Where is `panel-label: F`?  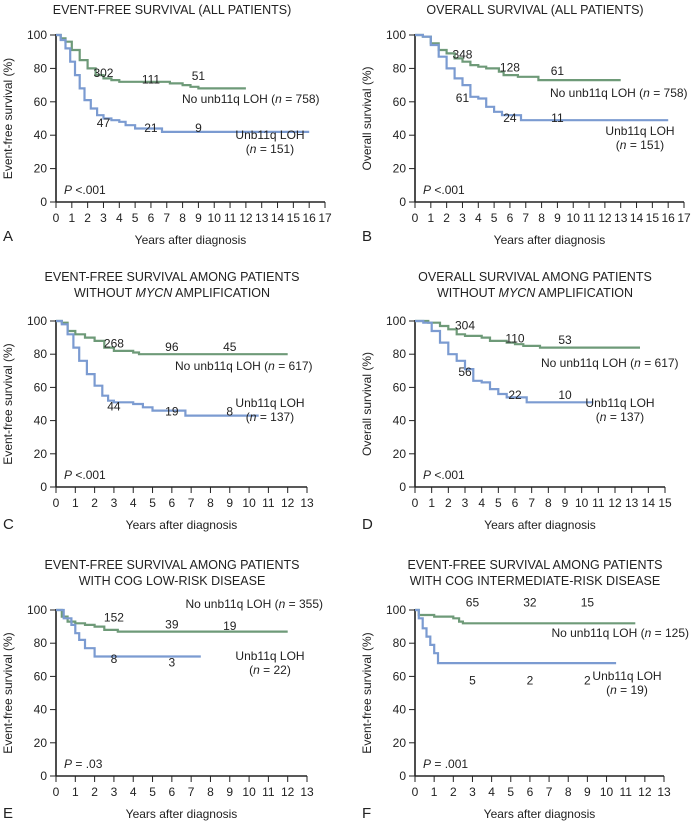
panel-label: F is located at coordinates (366, 813).